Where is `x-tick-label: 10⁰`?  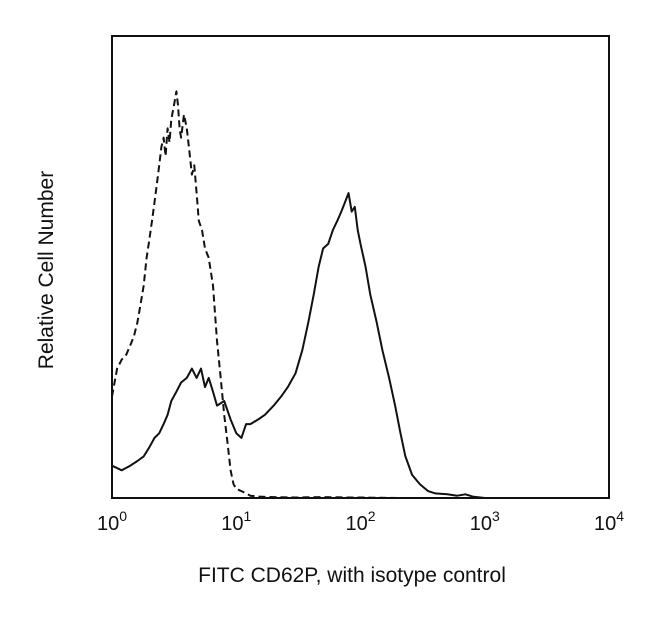 x-tick-label: 10⁰ is located at coordinates (112, 521).